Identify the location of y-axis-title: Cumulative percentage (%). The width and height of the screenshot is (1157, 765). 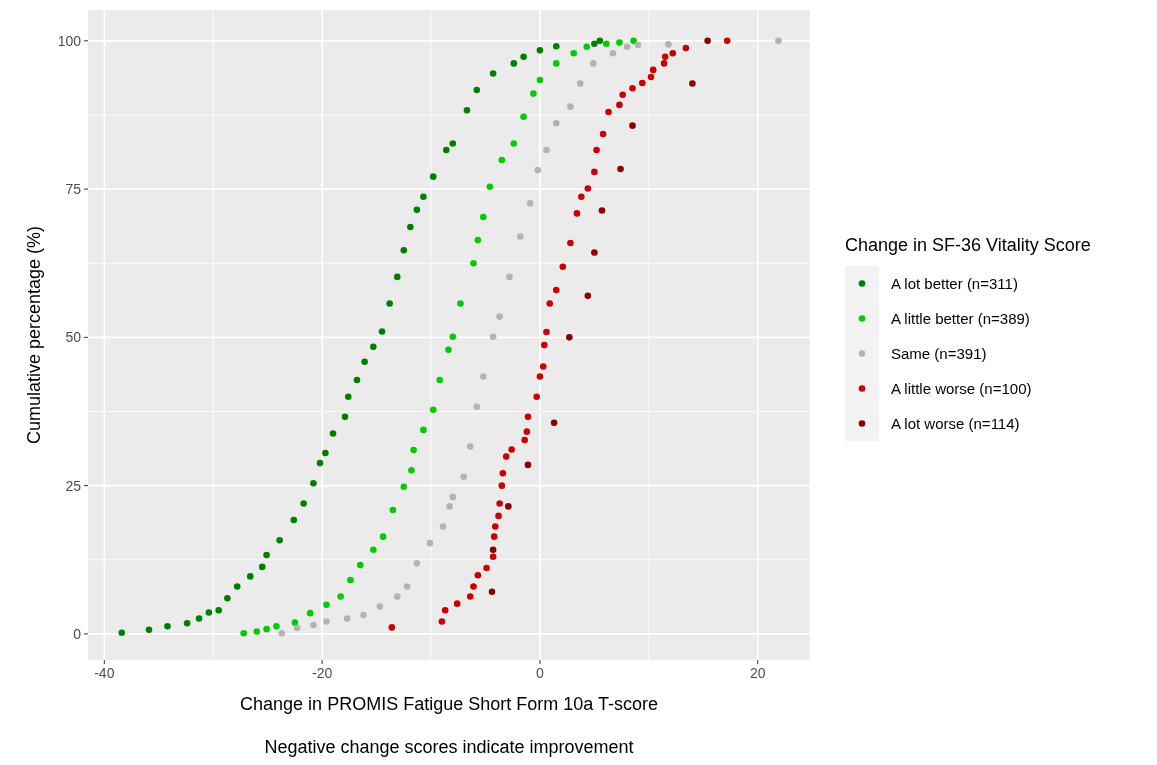
(34, 335).